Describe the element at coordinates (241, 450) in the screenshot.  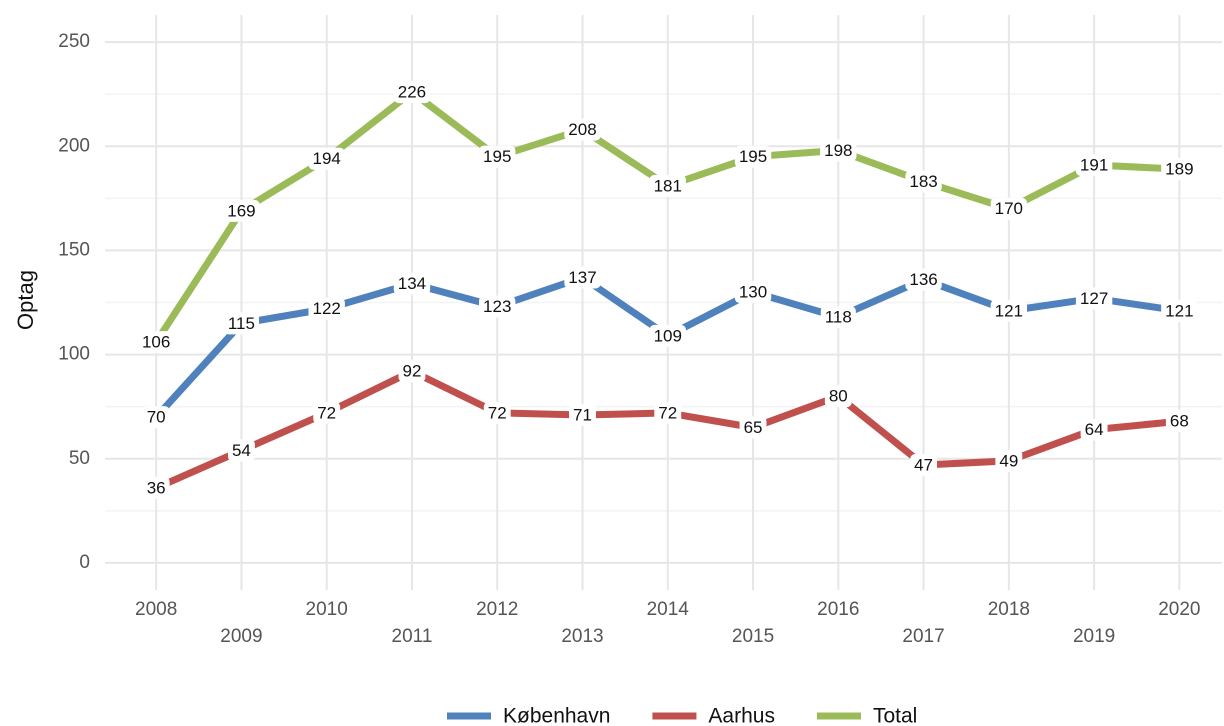
I see `data-label: 54` at that location.